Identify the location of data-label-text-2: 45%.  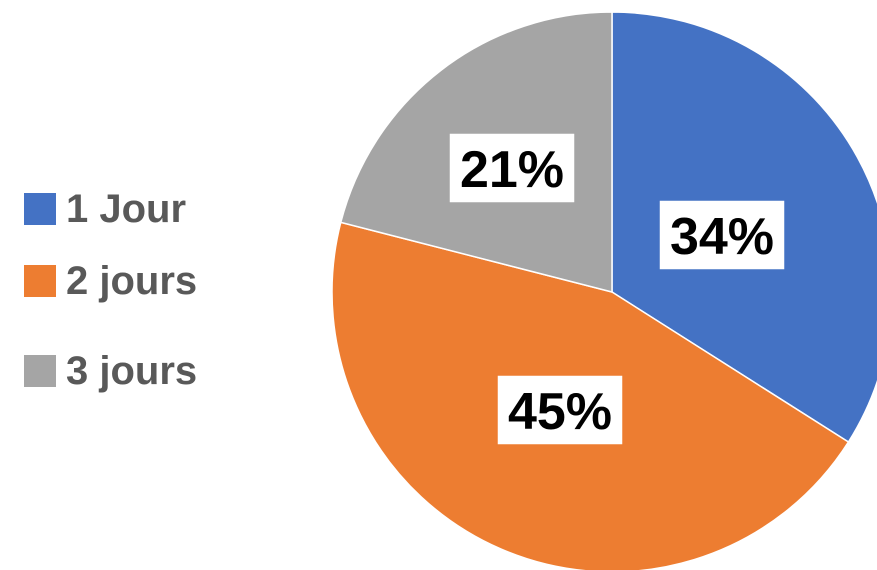
(560, 412).